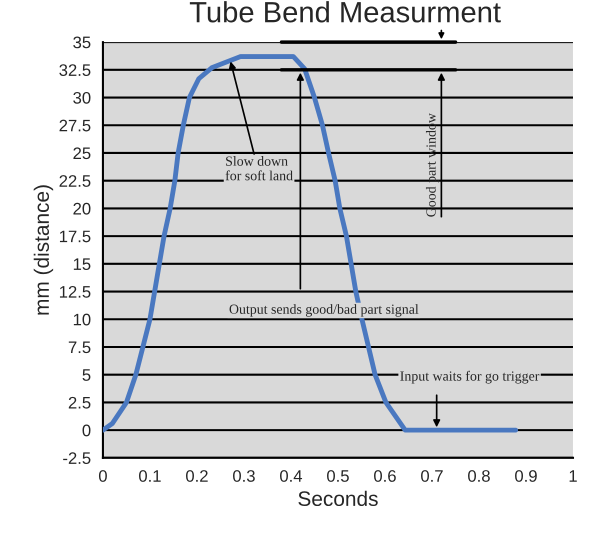 This screenshot has height=533, width=595. I want to click on y-tick-label: 10, so click(82, 320).